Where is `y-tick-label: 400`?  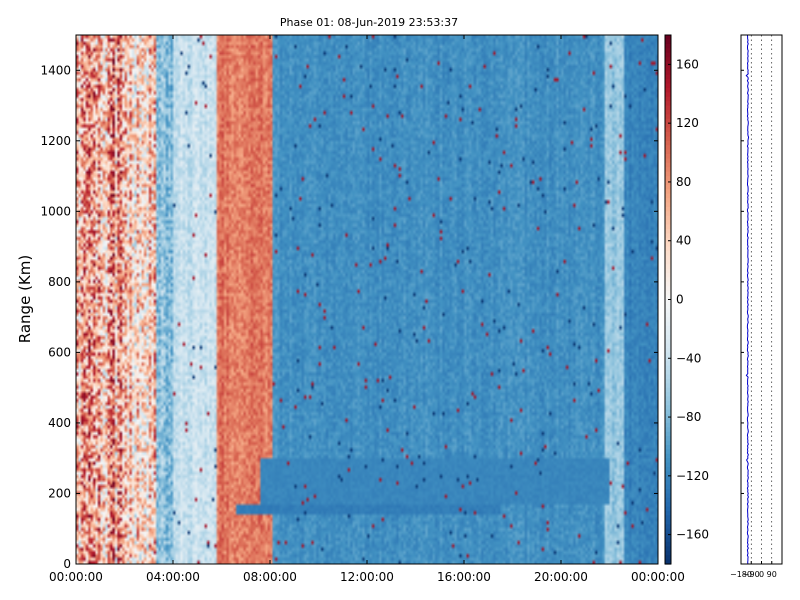
y-tick-label: 400 is located at coordinates (59, 423).